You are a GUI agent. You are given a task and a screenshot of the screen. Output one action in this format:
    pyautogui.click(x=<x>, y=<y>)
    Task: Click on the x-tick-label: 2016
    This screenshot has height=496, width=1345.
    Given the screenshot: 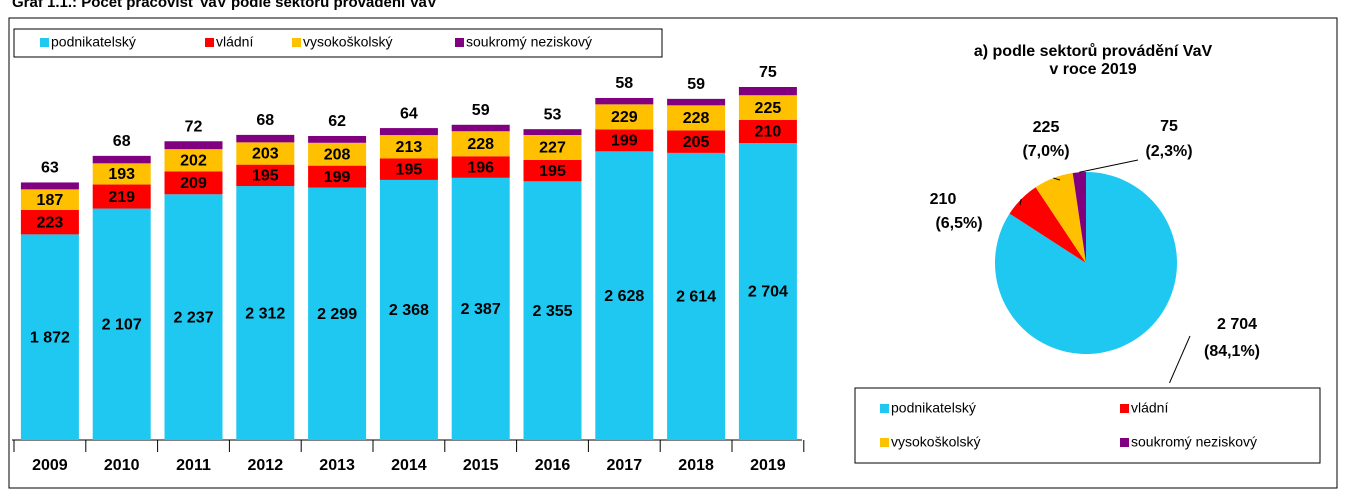 What is the action you would take?
    pyautogui.click(x=553, y=465)
    